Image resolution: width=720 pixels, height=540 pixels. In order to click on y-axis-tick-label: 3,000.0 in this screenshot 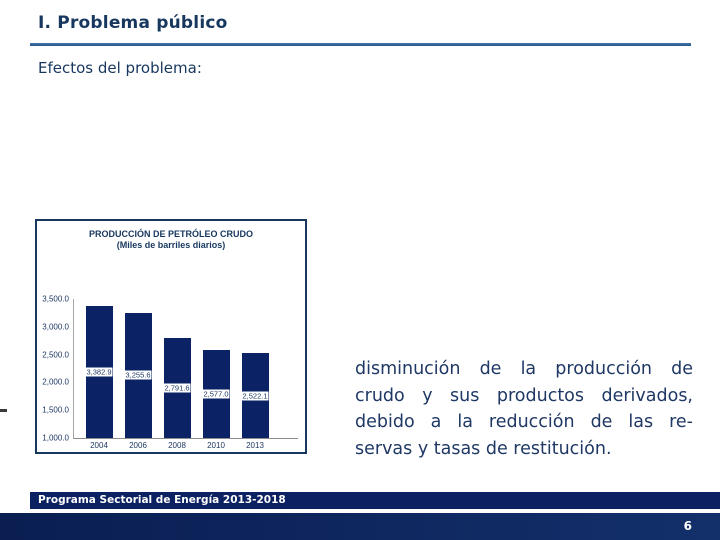, I will do `click(55, 327)`.